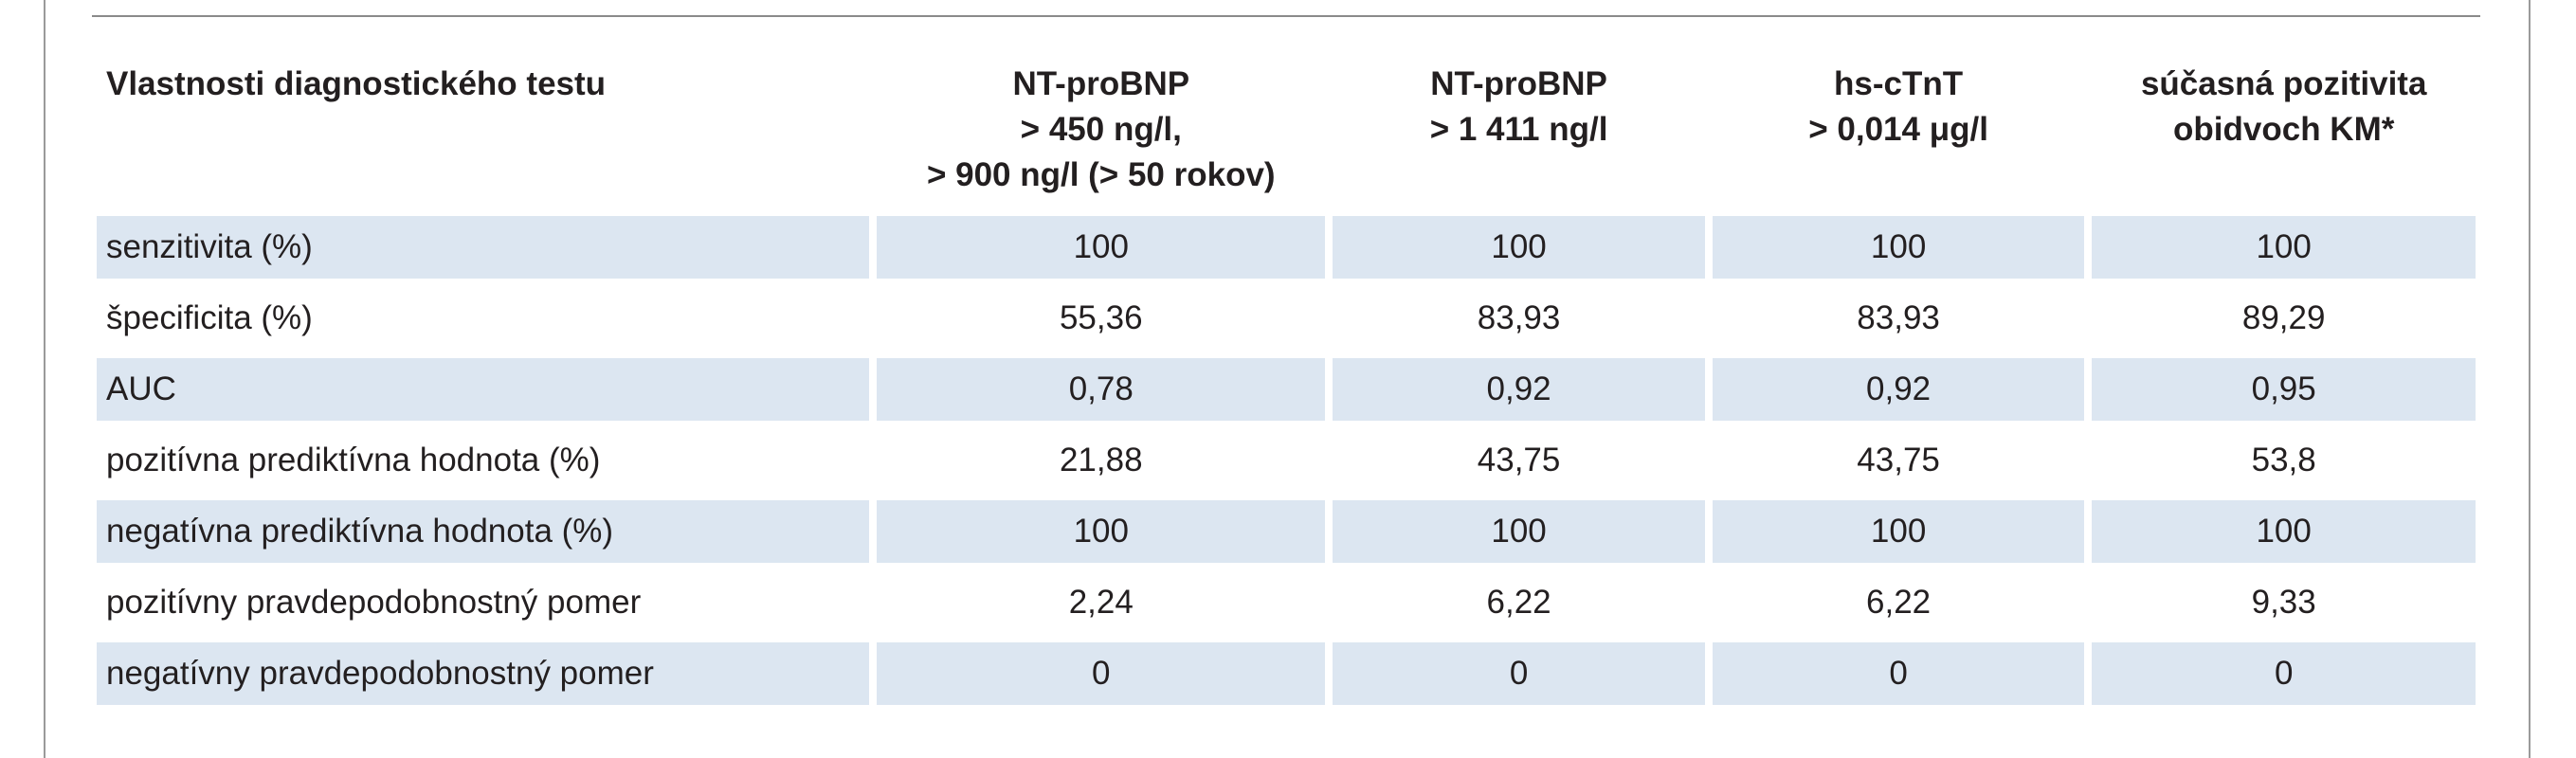 The image size is (2576, 758). Describe the element at coordinates (483, 389) in the screenshot. I see `row-label: AUC` at that location.